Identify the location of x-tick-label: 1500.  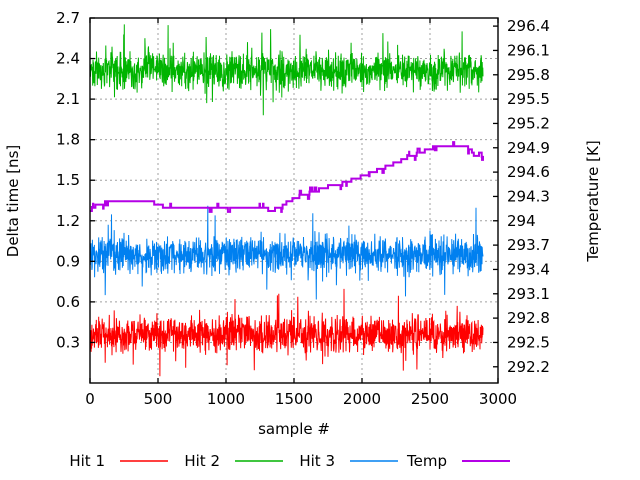
(294, 399).